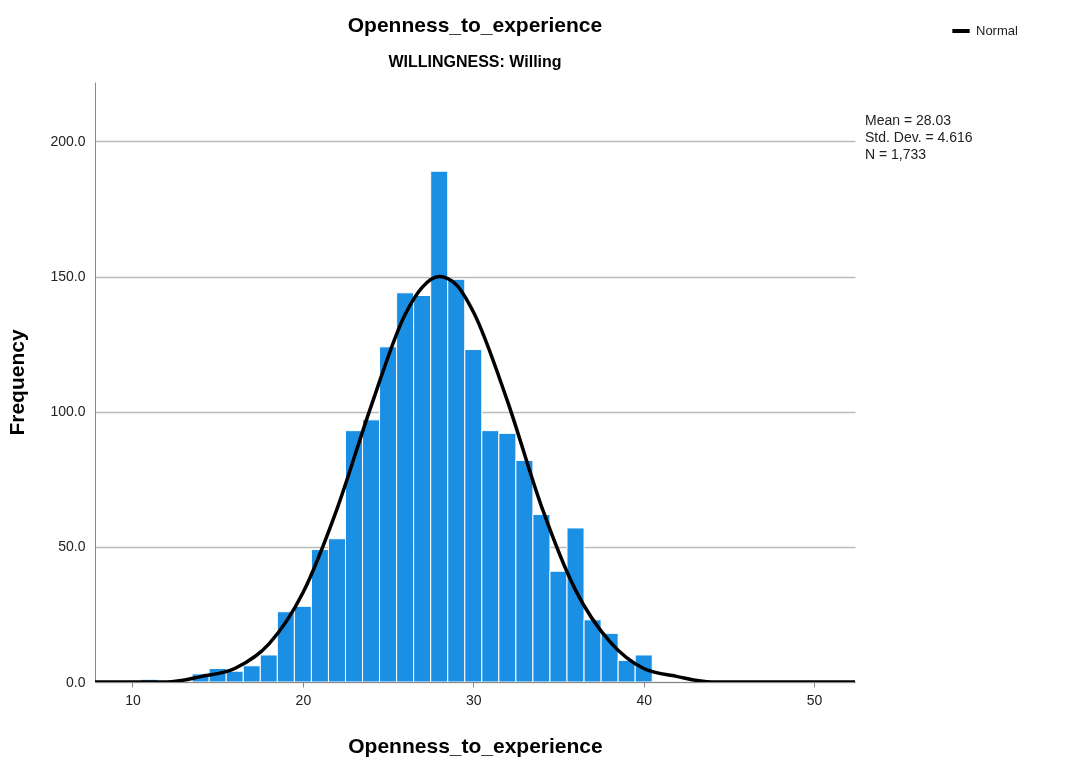 The image size is (1070, 766). I want to click on y-tick-label: 100.0, so click(68, 411).